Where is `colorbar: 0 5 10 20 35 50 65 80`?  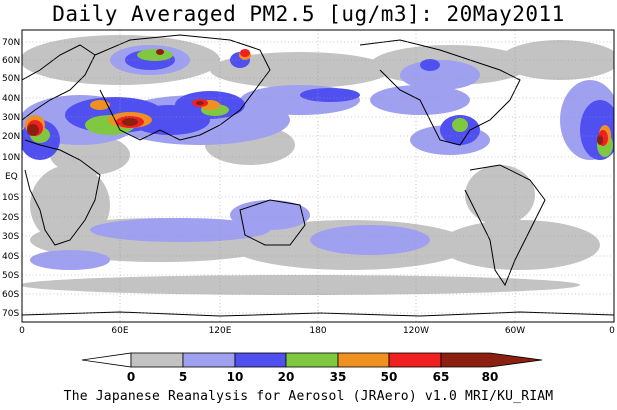 colorbar: 0 5 10 20 35 50 65 80 is located at coordinates (312, 368).